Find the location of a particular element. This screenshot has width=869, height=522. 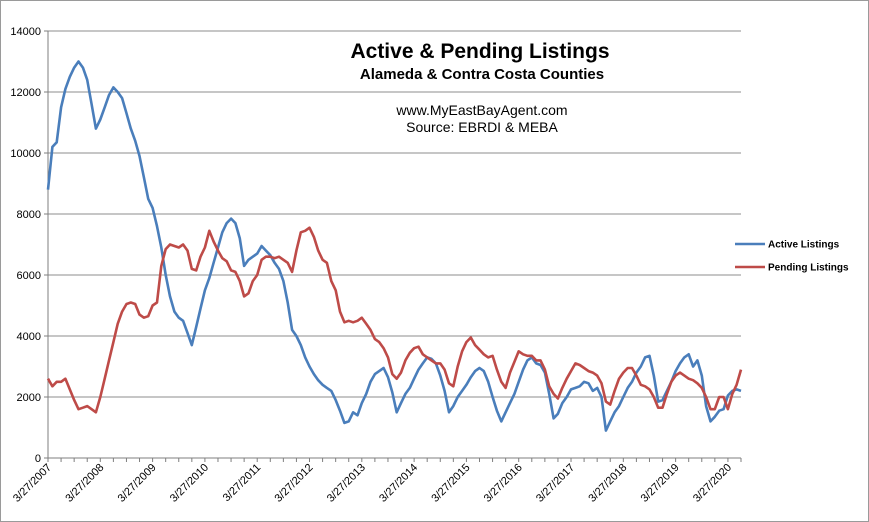

x-tick-label: 3/27/2020 is located at coordinates (712, 483).